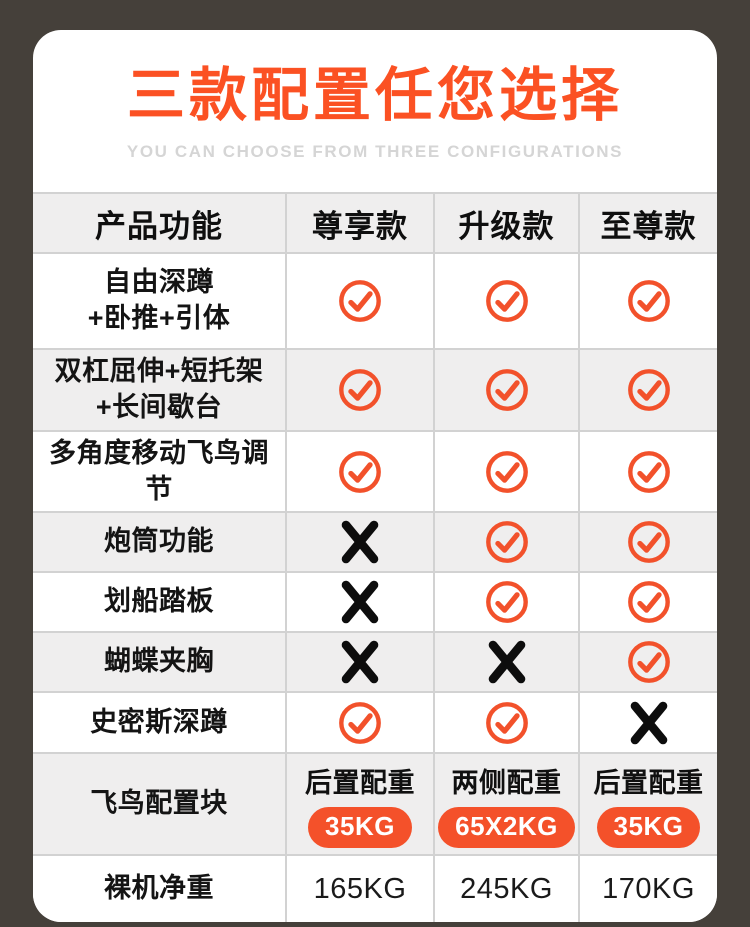  What do you see at coordinates (159, 301) in the screenshot?
I see `feature-cell: 自由深蹲 +卧推+引体` at bounding box center [159, 301].